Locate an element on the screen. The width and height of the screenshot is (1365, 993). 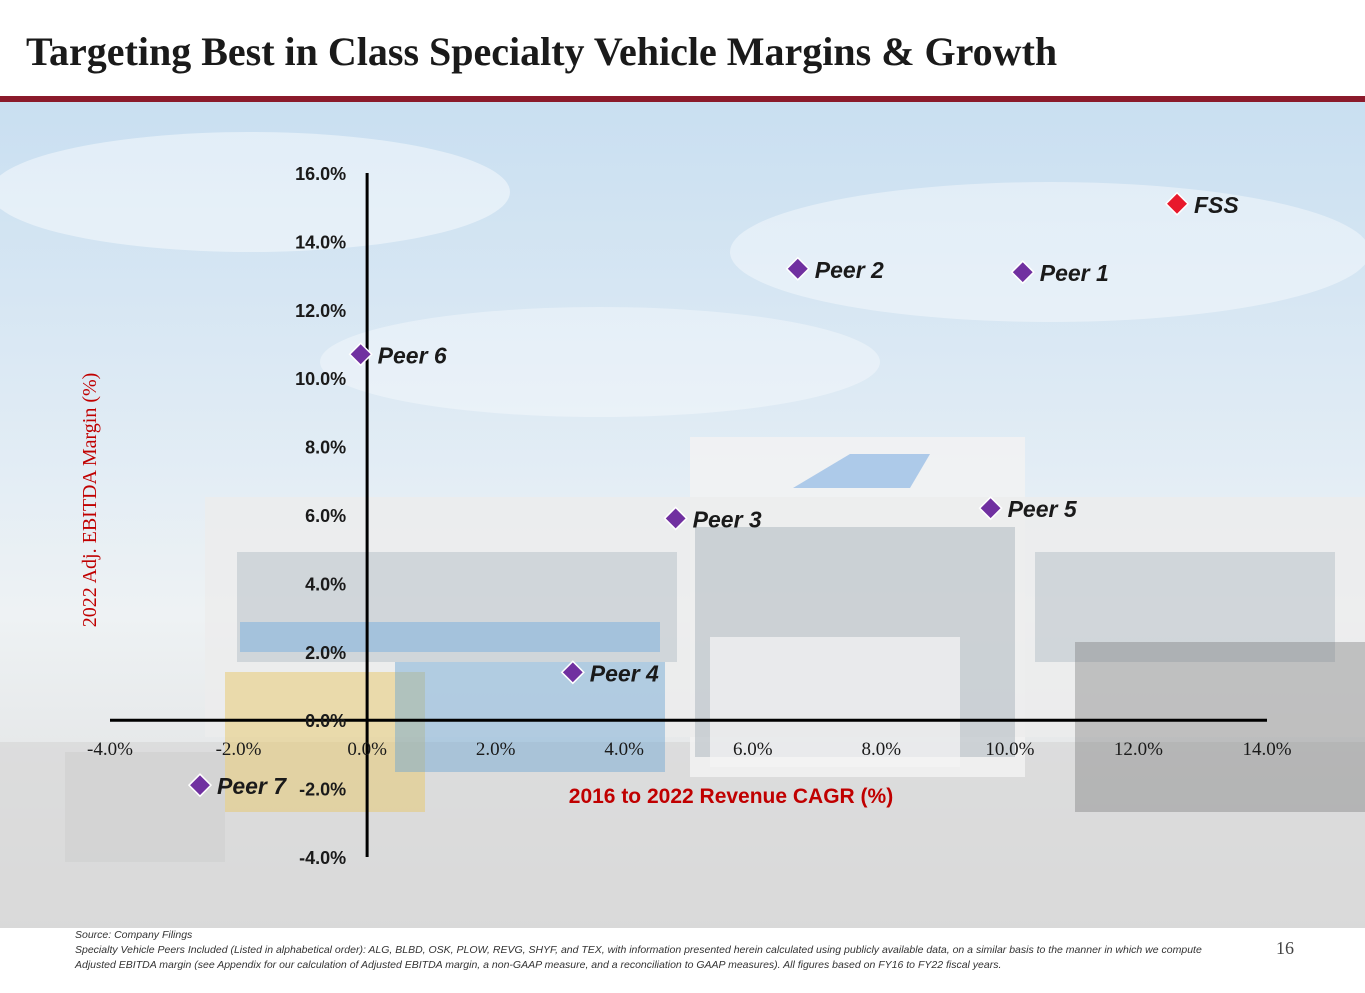
y-tick-label: 2.0% is located at coordinates (325, 653).